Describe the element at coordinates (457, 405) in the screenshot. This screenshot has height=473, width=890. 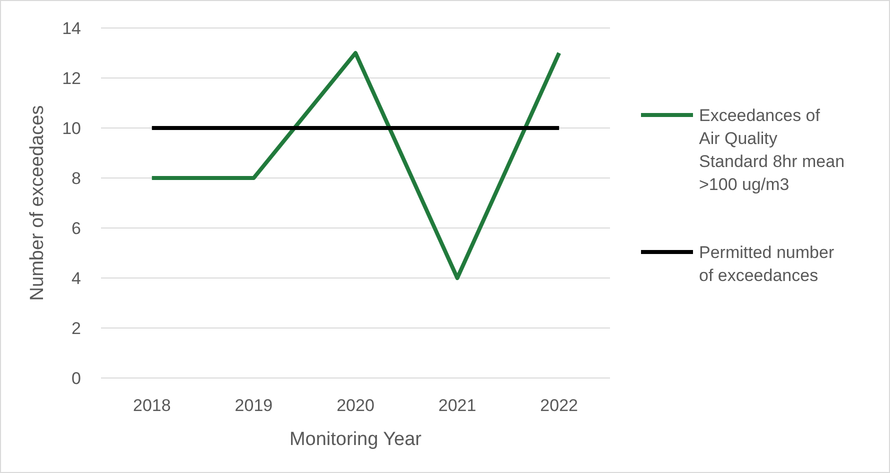
I see `x-tick-label: 2021` at that location.